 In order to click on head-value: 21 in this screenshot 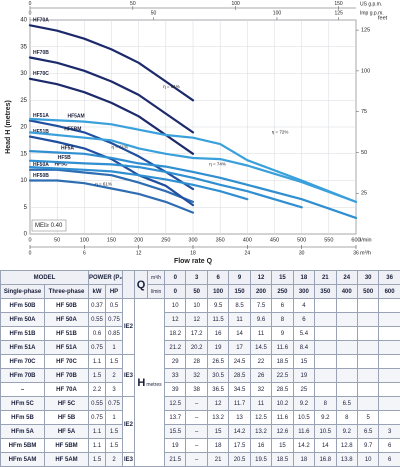, I will do `click(217, 460)`.